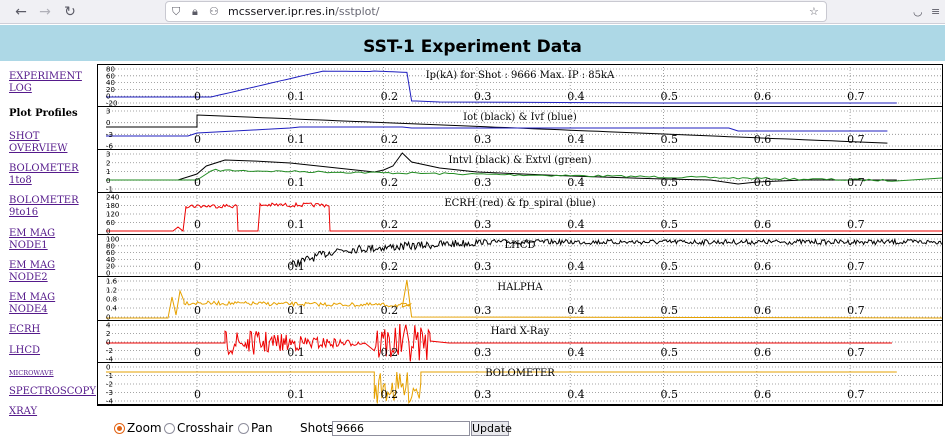 This screenshot has height=447, width=945. What do you see at coordinates (32, 271) in the screenshot?
I see `sidebar-item-em-mag-node2: EM MAG NODE2` at bounding box center [32, 271].